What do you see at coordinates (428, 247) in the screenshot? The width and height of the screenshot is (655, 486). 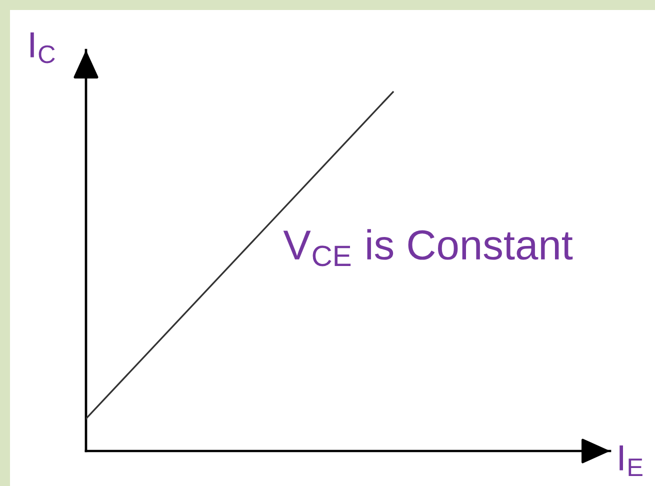 I see `series-label: V$_{CE}$ is Constant` at bounding box center [428, 247].